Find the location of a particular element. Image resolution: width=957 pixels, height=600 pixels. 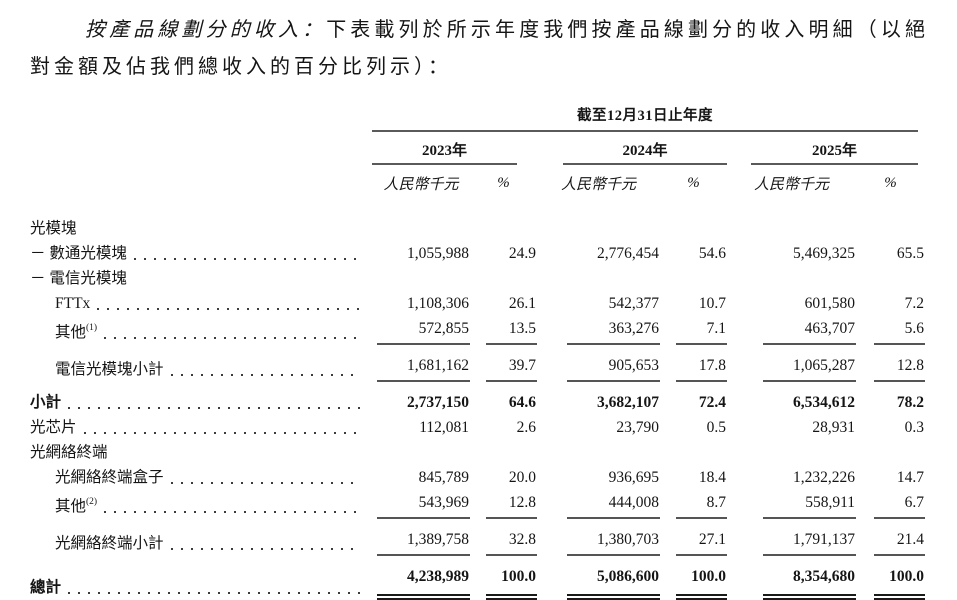

year-header-2024: 2024年 is located at coordinates (645, 148).